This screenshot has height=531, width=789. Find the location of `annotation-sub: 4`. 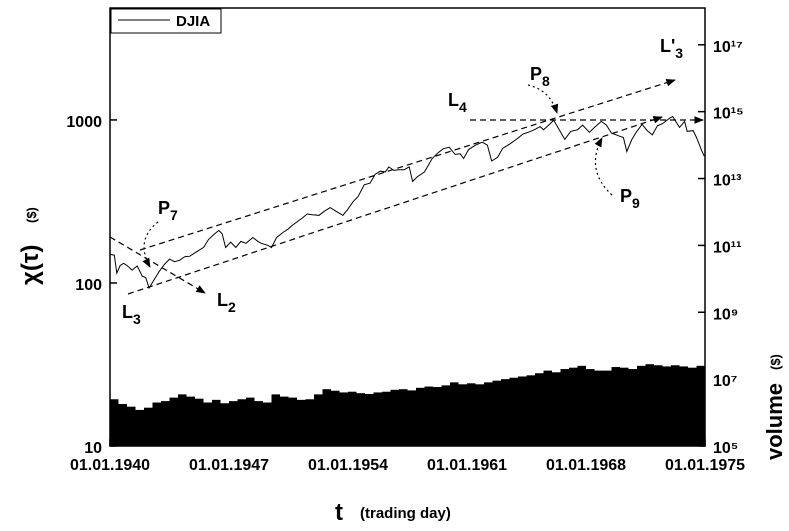

annotation-sub: 4 is located at coordinates (463, 107).